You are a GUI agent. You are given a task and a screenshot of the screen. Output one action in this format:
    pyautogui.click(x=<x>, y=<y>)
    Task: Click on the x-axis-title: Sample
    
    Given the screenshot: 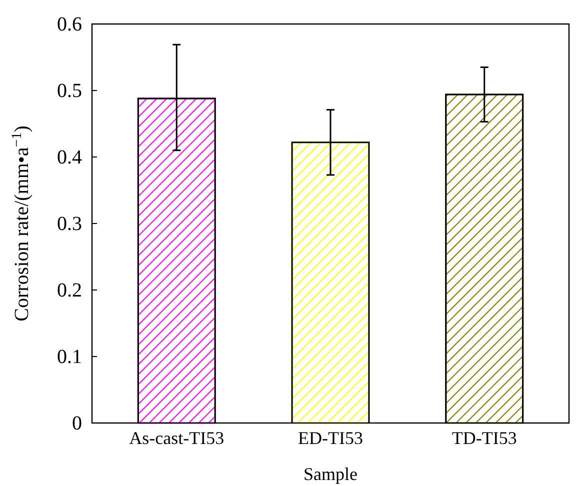 What is the action you would take?
    pyautogui.click(x=331, y=474)
    